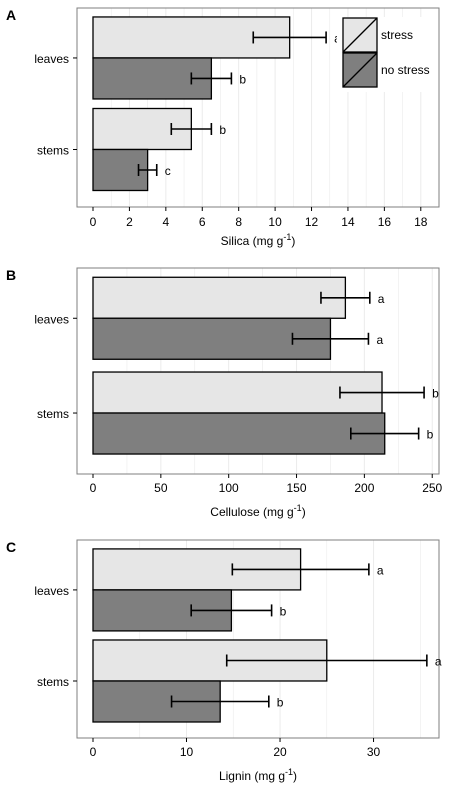 This screenshot has height=795, width=449. What do you see at coordinates (165, 222) in the screenshot?
I see `x-tick-label: 4` at bounding box center [165, 222].